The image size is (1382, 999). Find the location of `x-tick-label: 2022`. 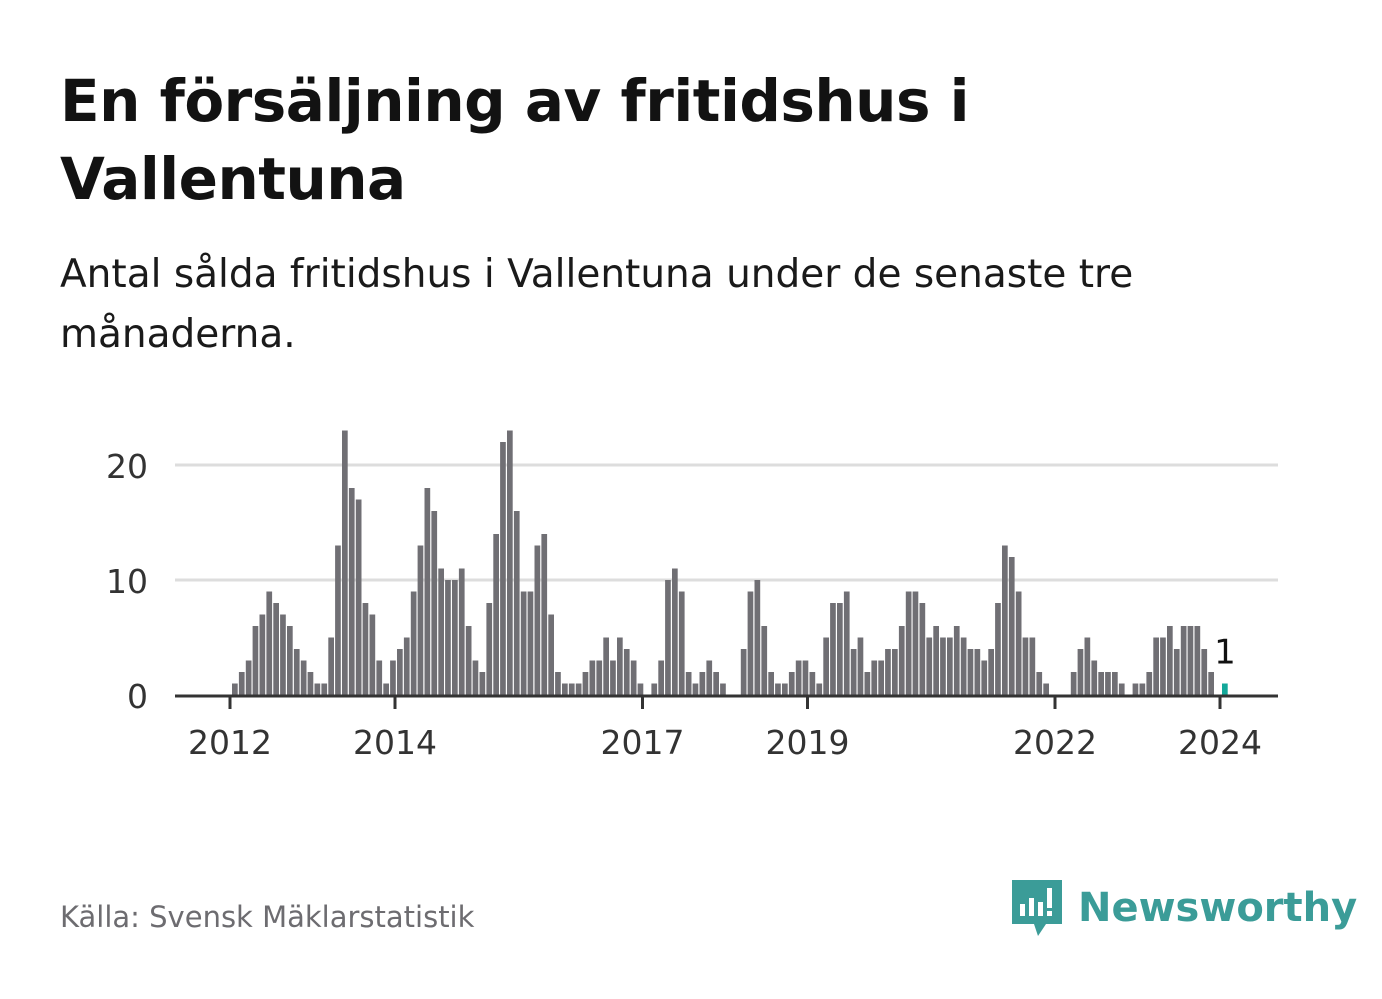

x-tick-label: 2022 is located at coordinates (1055, 742).